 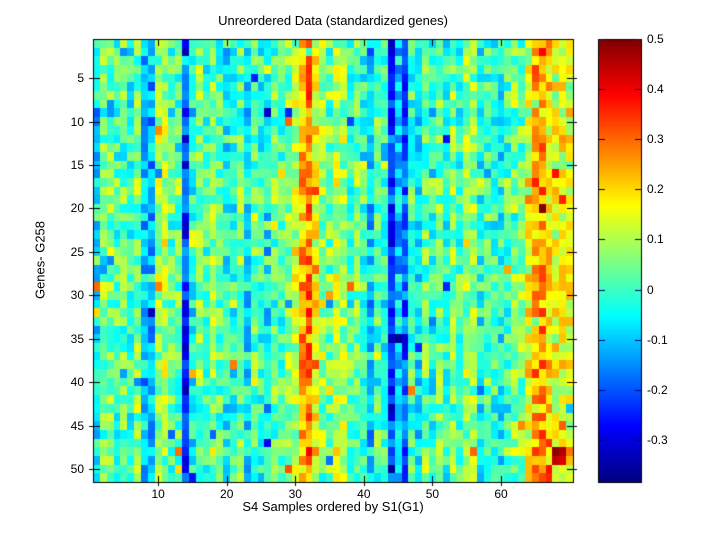 What do you see at coordinates (333, 506) in the screenshot?
I see `x-axis-label: S4 Samples ordered by S1(G1)` at bounding box center [333, 506].